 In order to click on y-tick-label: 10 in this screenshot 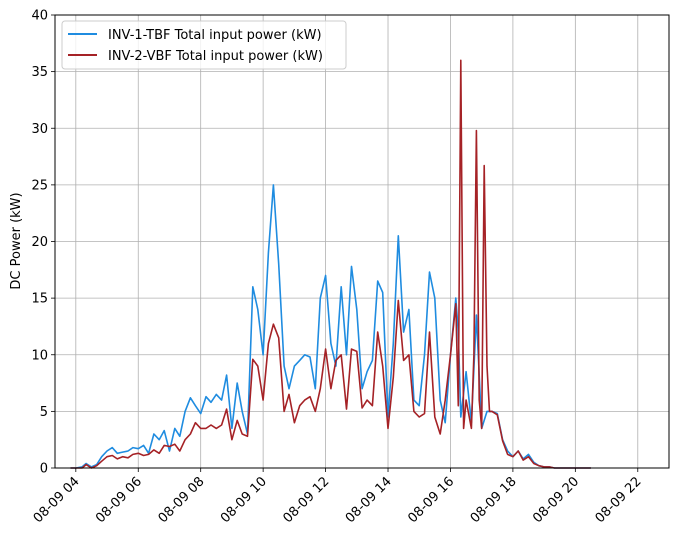, I will do `click(39, 355)`.